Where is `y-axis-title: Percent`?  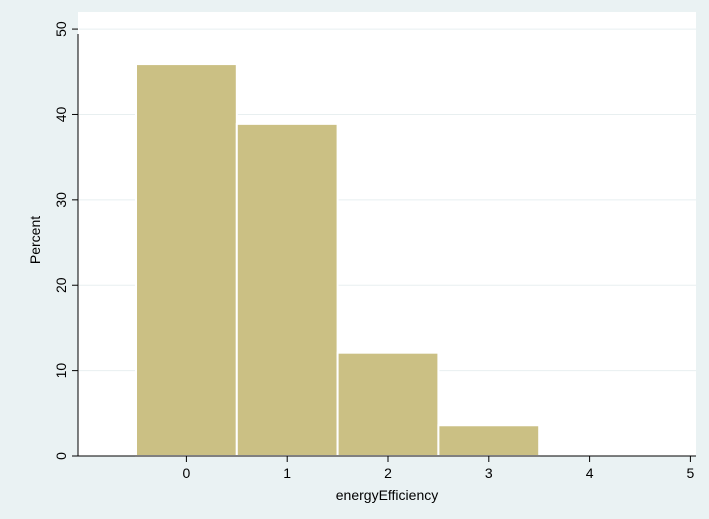
y-axis-title: Percent is located at coordinates (35, 240).